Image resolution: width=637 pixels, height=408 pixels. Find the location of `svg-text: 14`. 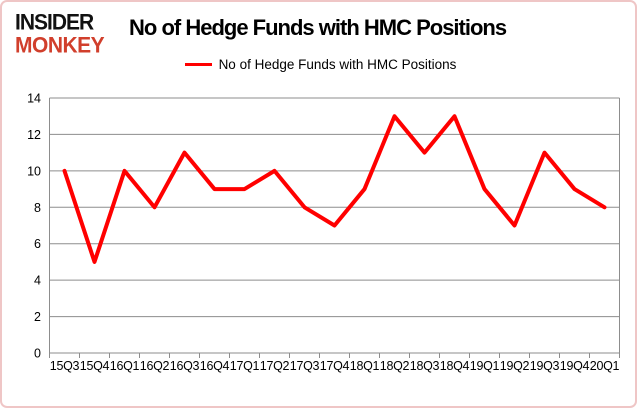

svg-text: 14 is located at coordinates (34, 99).